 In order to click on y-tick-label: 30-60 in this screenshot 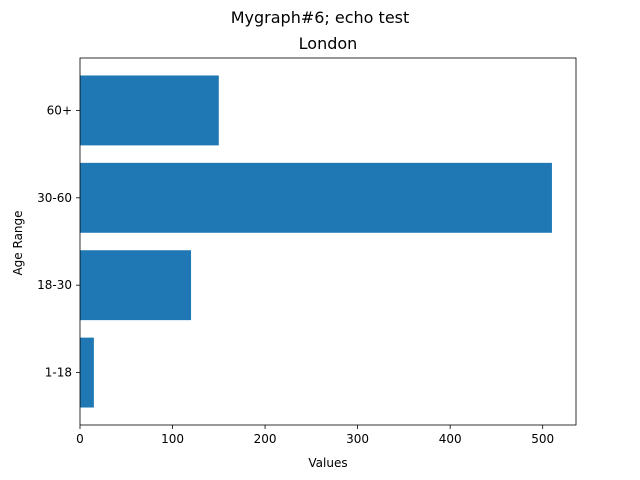, I will do `click(54, 198)`.